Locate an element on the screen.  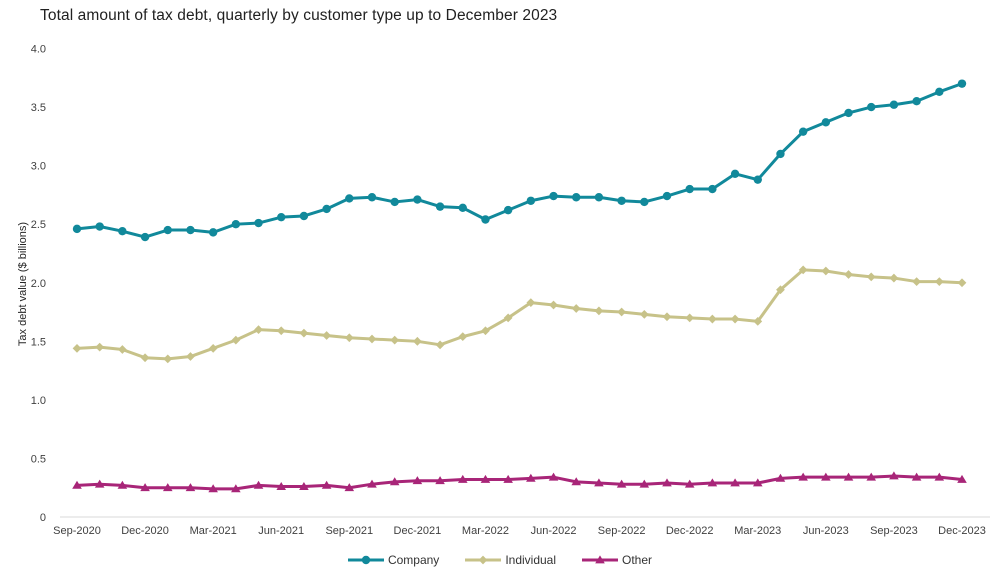
x-axis-tick-label: Sep-2020 is located at coordinates (77, 531).